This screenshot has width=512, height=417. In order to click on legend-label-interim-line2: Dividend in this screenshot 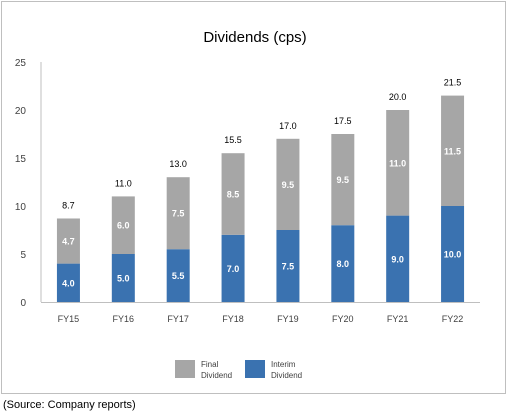, I will do `click(286, 375)`.